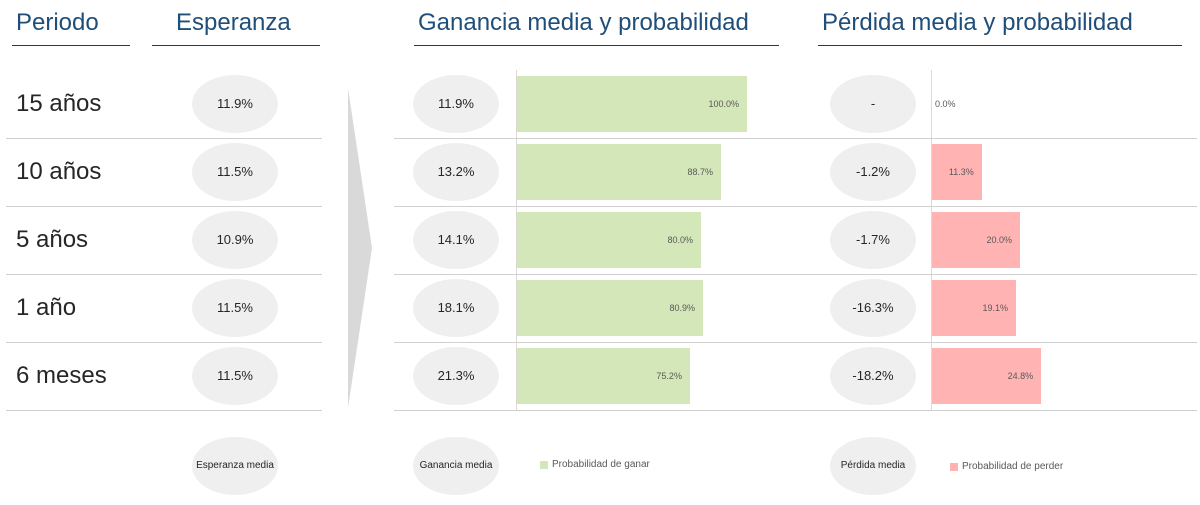 The width and height of the screenshot is (1200, 505). What do you see at coordinates (235, 240) in the screenshot?
I see `expectation-value: 10.9%` at bounding box center [235, 240].